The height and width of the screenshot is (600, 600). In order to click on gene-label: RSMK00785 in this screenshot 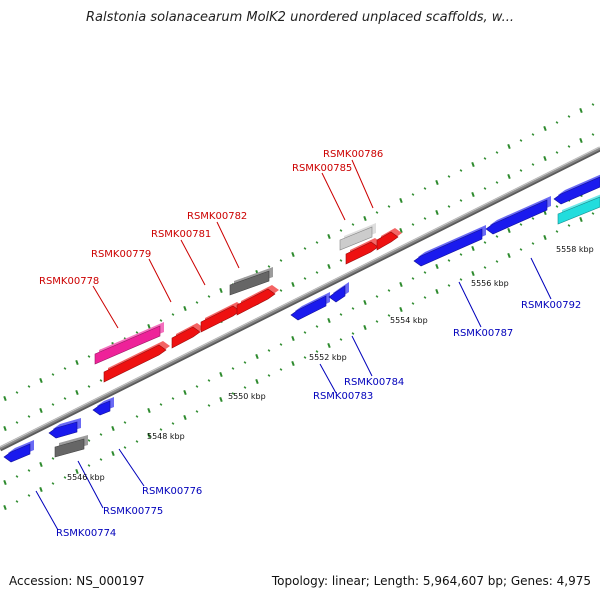, I will do `click(322, 168)`.